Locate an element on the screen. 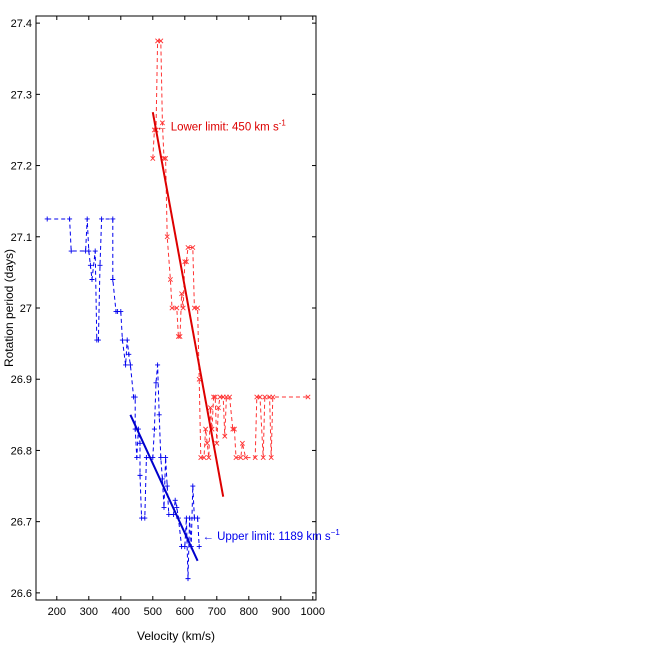 The image size is (654, 654). y-tick-label: 27.3 is located at coordinates (21, 95).